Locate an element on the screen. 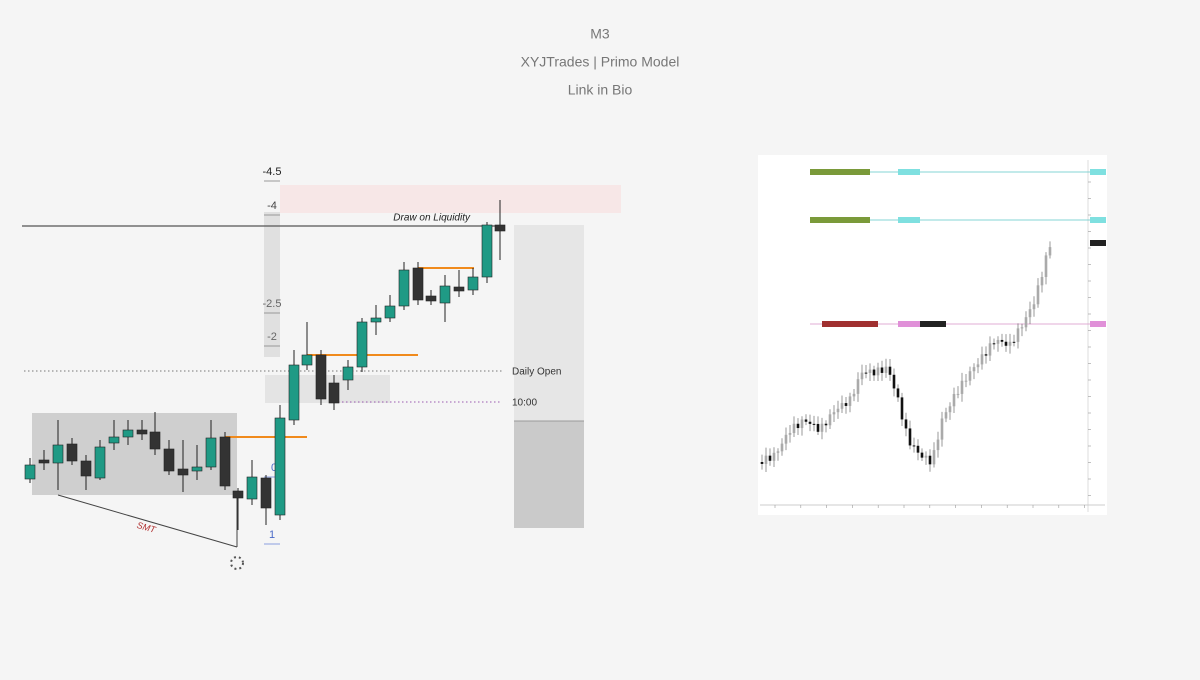  loading-icon is located at coordinates (237, 563).